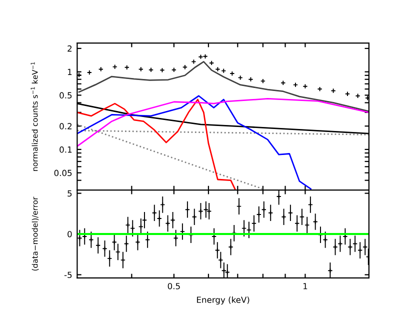 Image resolution: width=415 pixels, height=321 pixels. What do you see at coordinates (70, 234) in the screenshot?
I see `y-tick-label: 0` at bounding box center [70, 234].